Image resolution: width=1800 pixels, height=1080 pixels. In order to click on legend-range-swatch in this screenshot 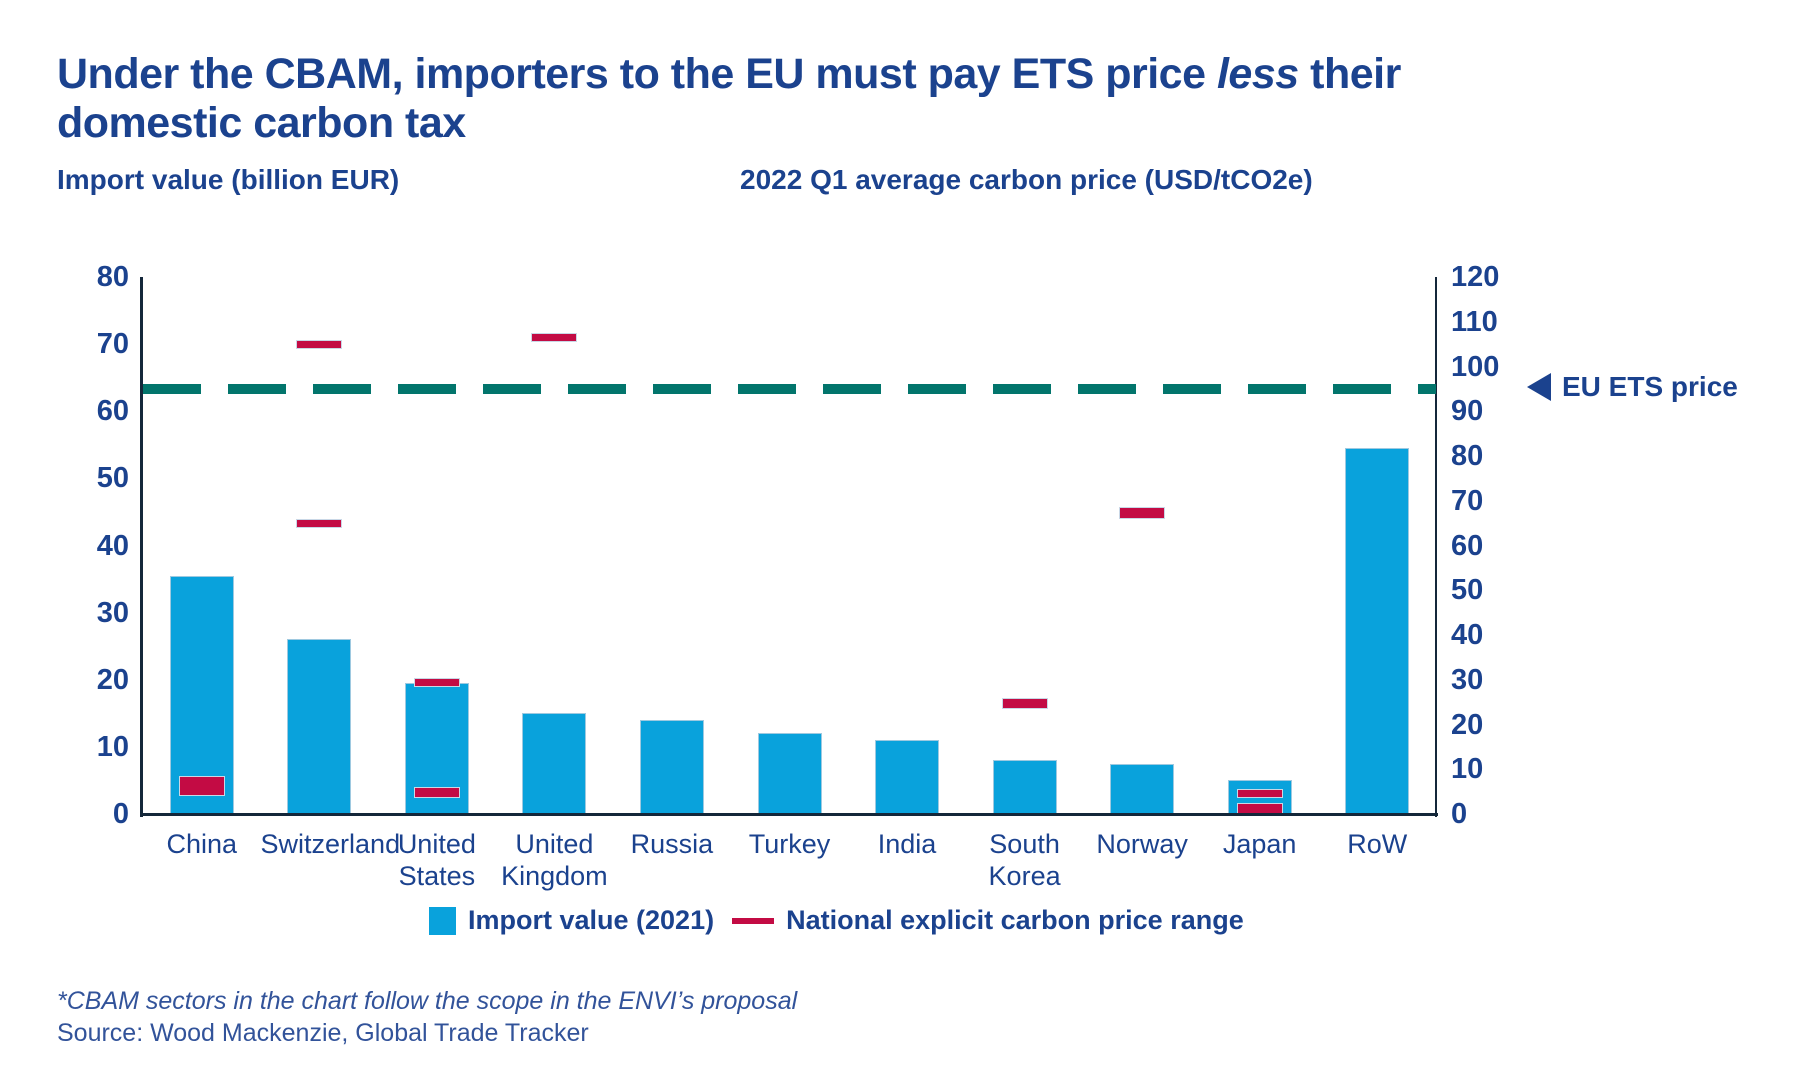, I will do `click(753, 920)`.